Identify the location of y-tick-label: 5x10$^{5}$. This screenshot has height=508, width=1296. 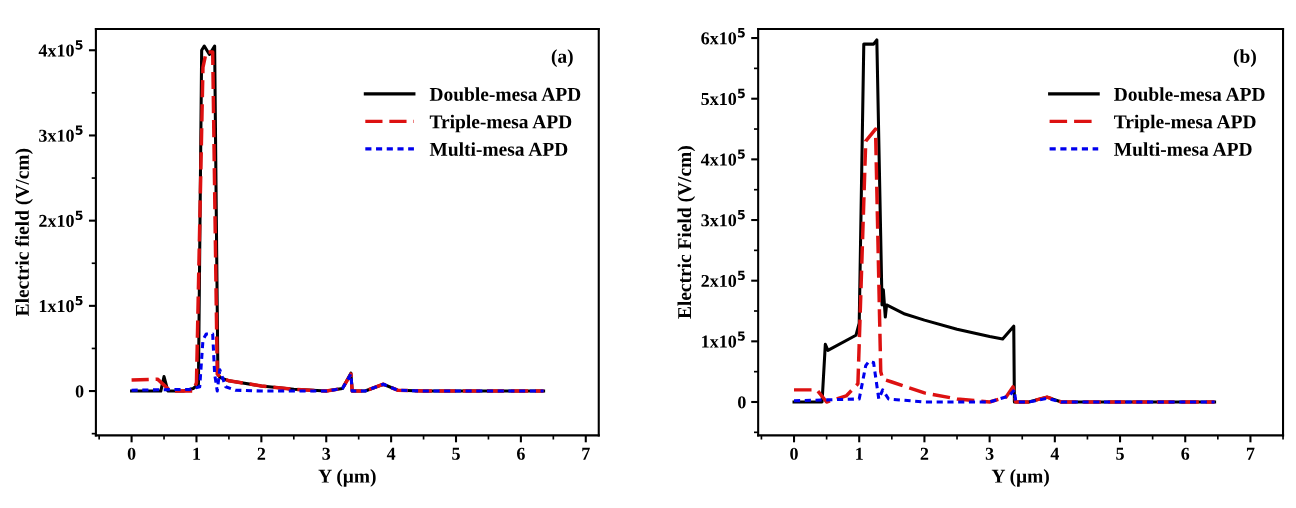
(723, 97).